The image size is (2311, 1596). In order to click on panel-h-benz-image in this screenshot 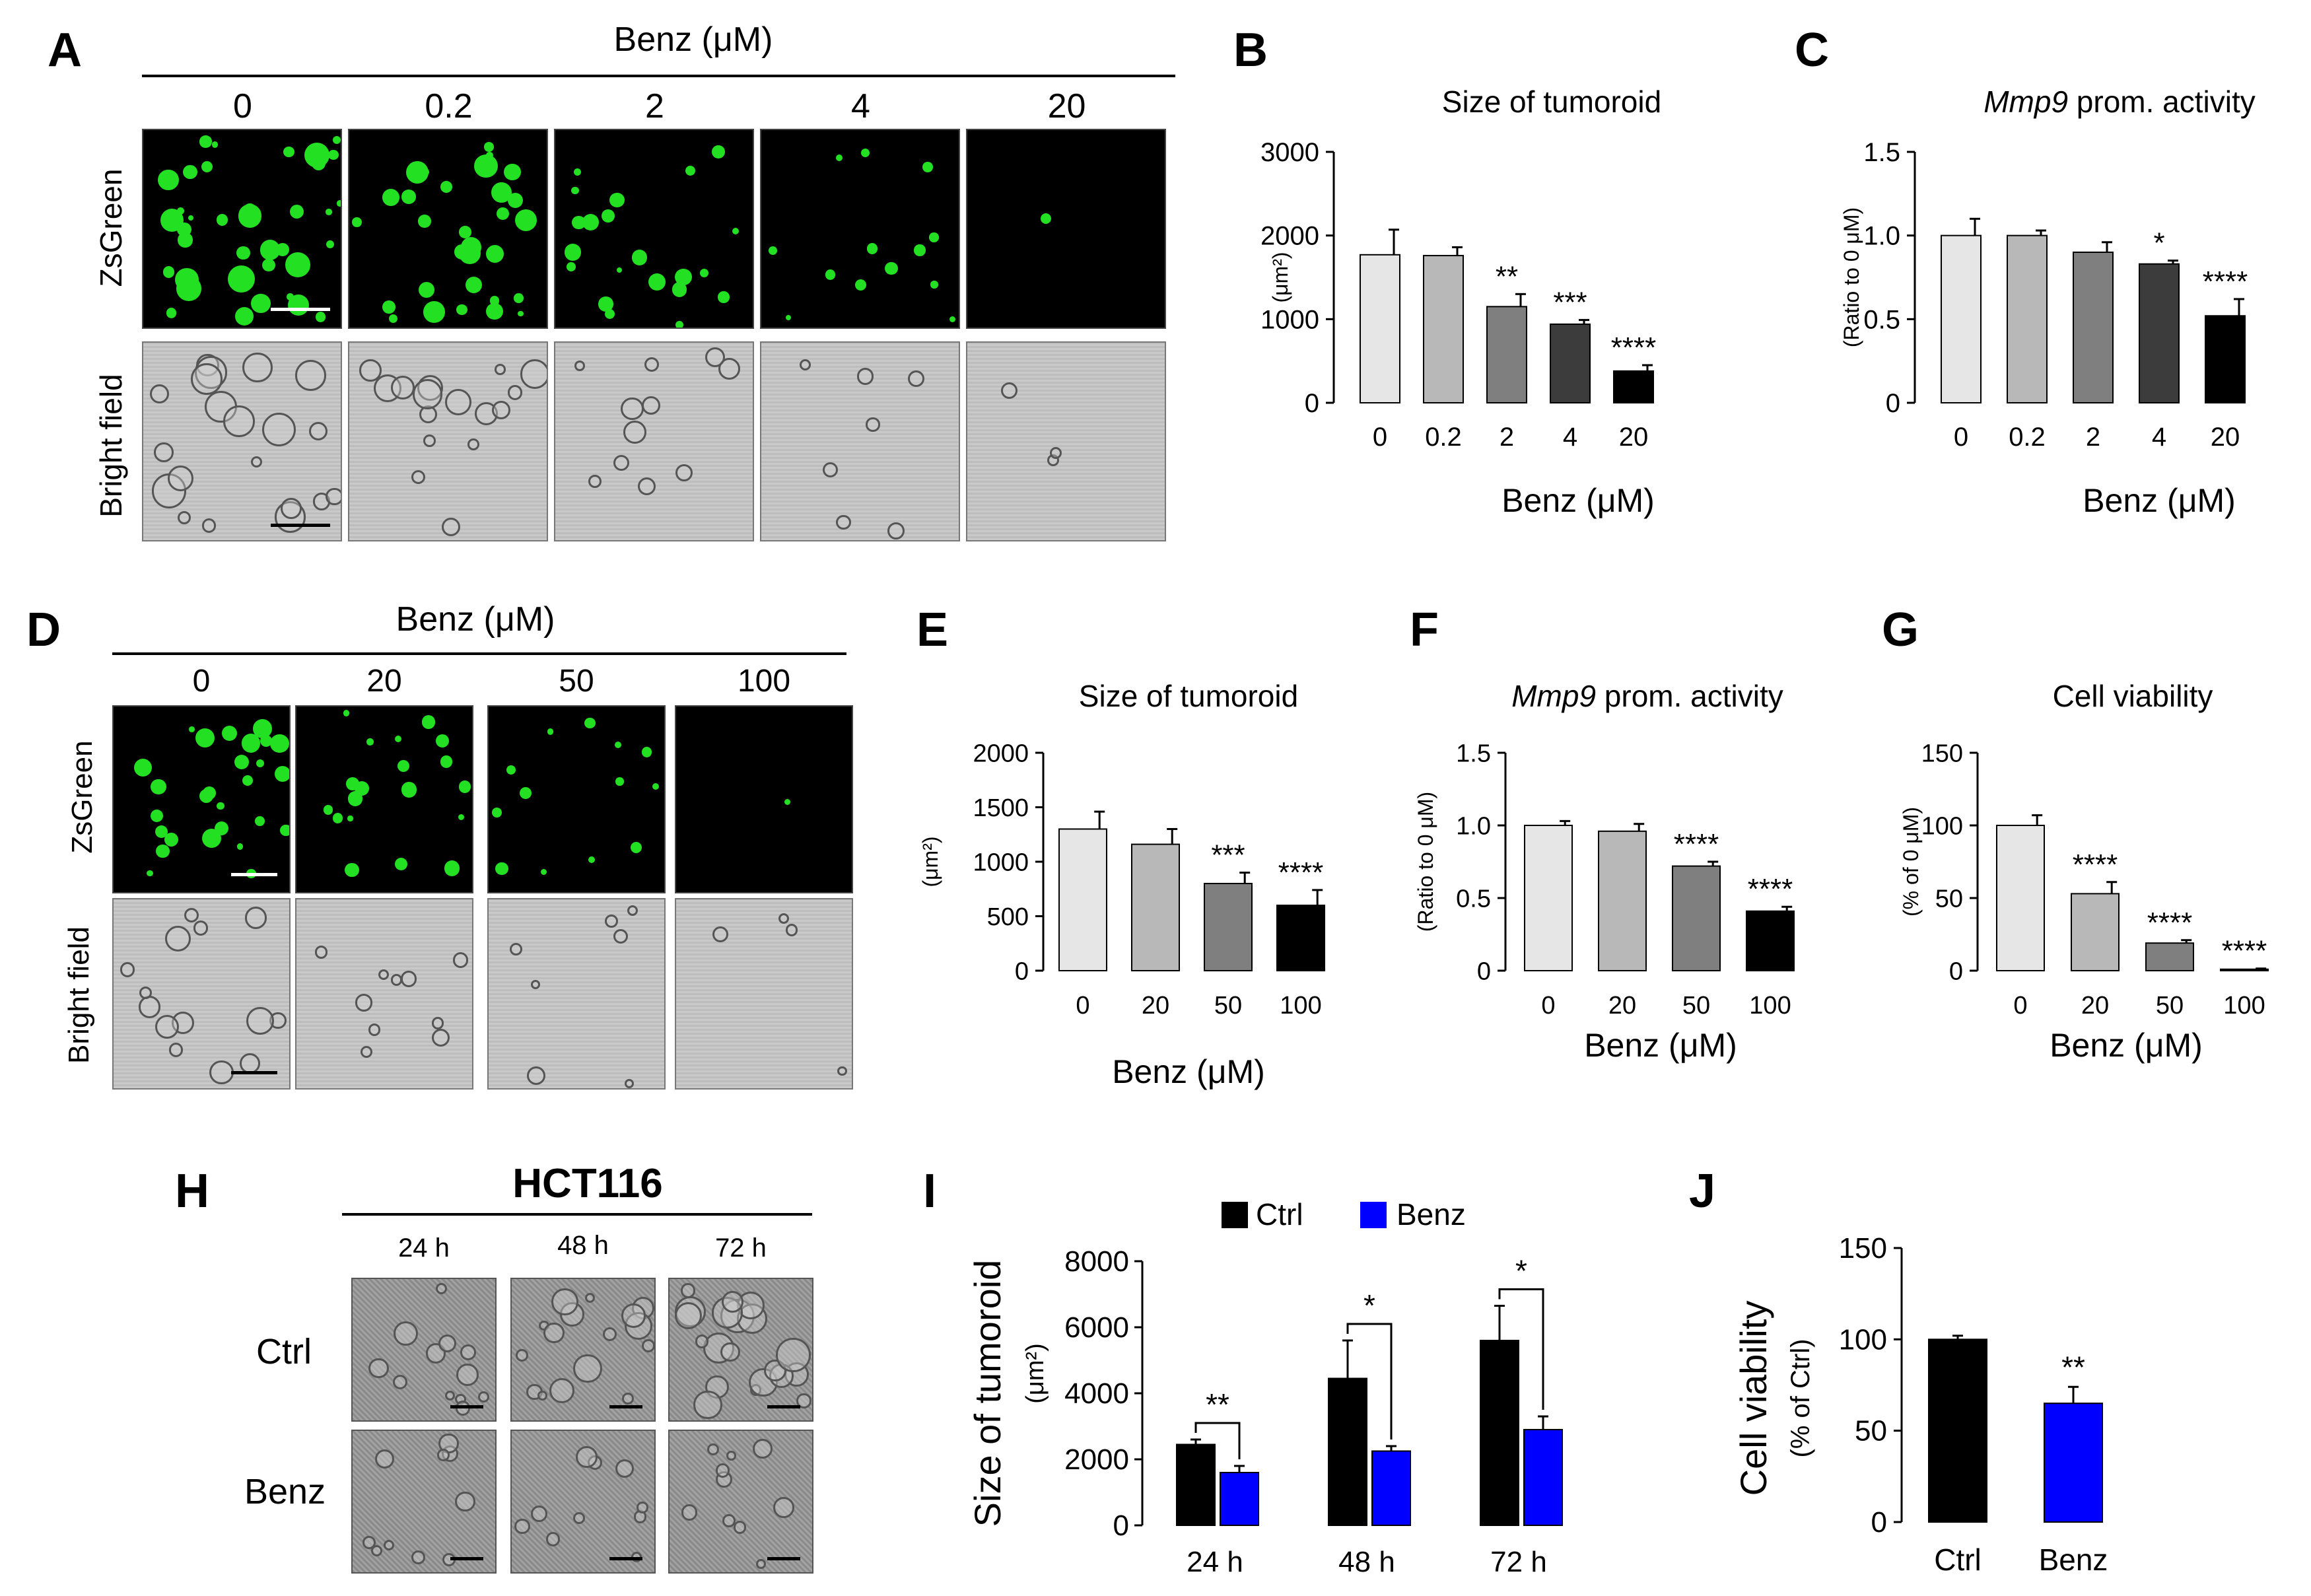, I will do `click(740, 1502)`.